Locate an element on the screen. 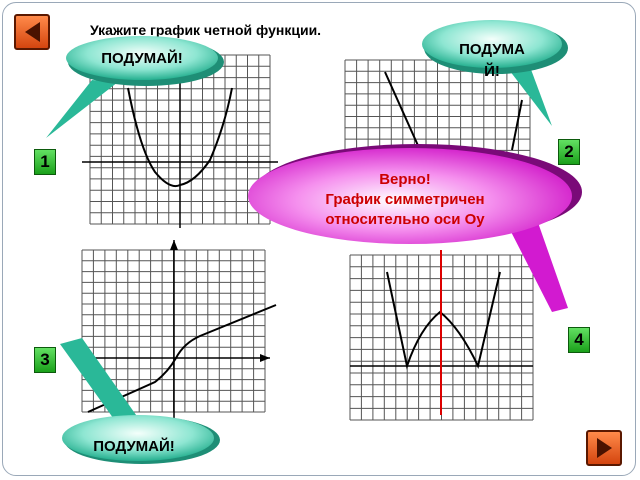 Image resolution: width=640 pixels, height=480 pixels. answer-button-1: 1 is located at coordinates (45, 162).